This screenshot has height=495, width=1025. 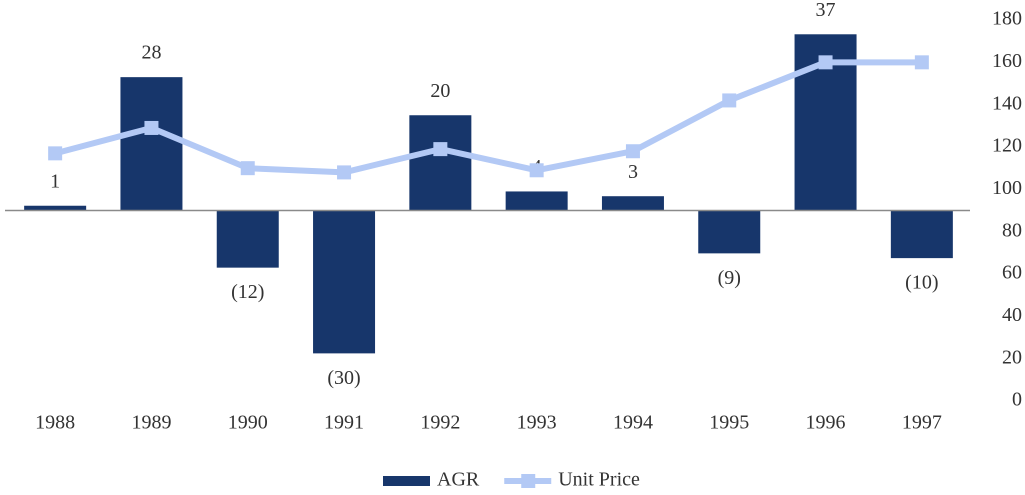 I want to click on data-label: (12), so click(x=247, y=292).